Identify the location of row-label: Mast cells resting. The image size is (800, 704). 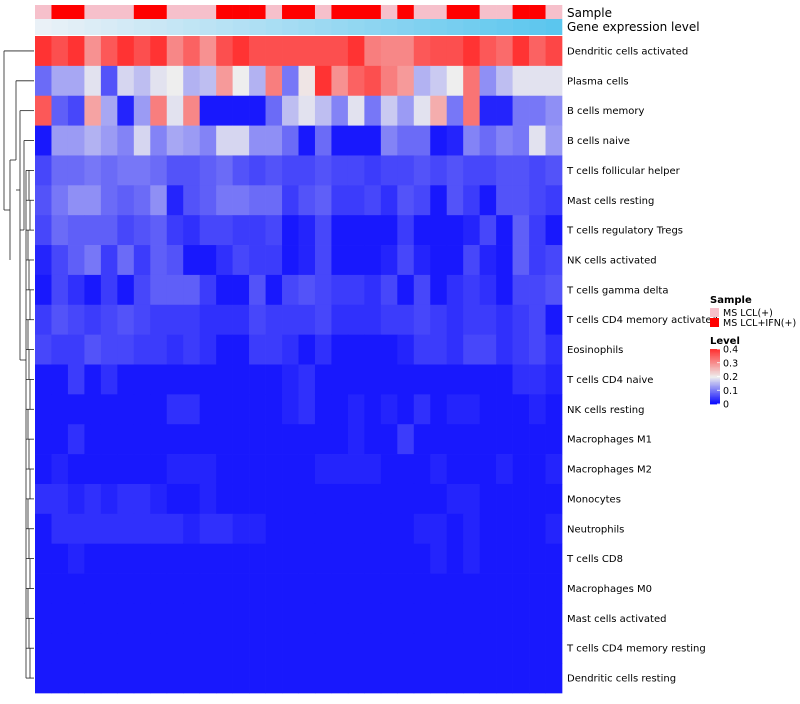
(610, 201).